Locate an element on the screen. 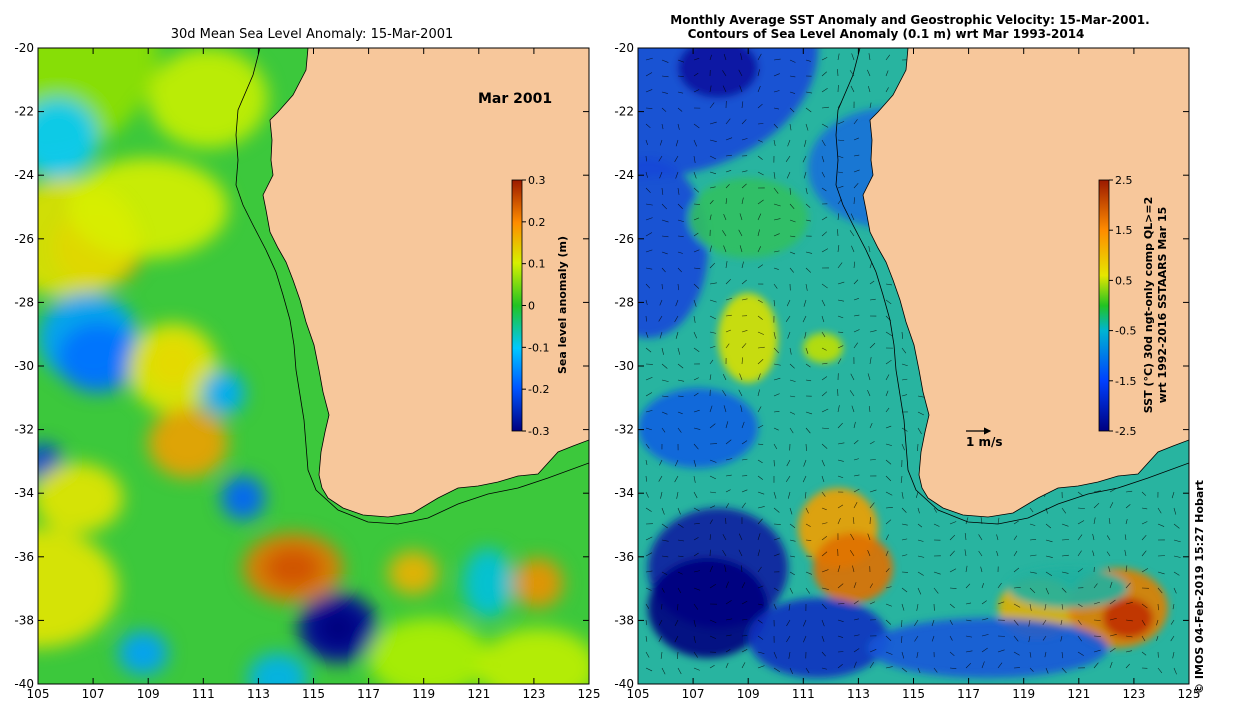 This screenshot has width=1250, height=720. right-lat-label: -40 is located at coordinates (624, 684).